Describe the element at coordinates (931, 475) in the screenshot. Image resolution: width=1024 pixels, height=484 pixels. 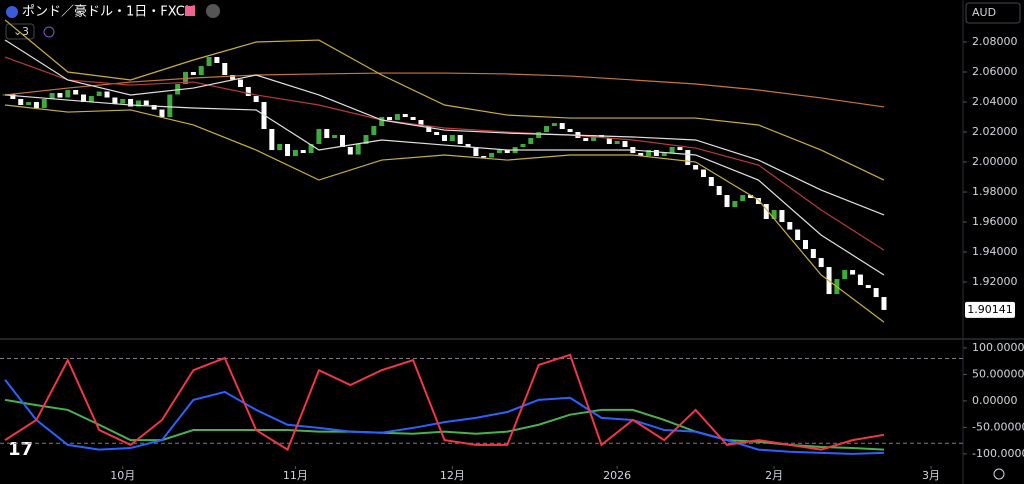
I see `x-tick-label: 3月` at that location.